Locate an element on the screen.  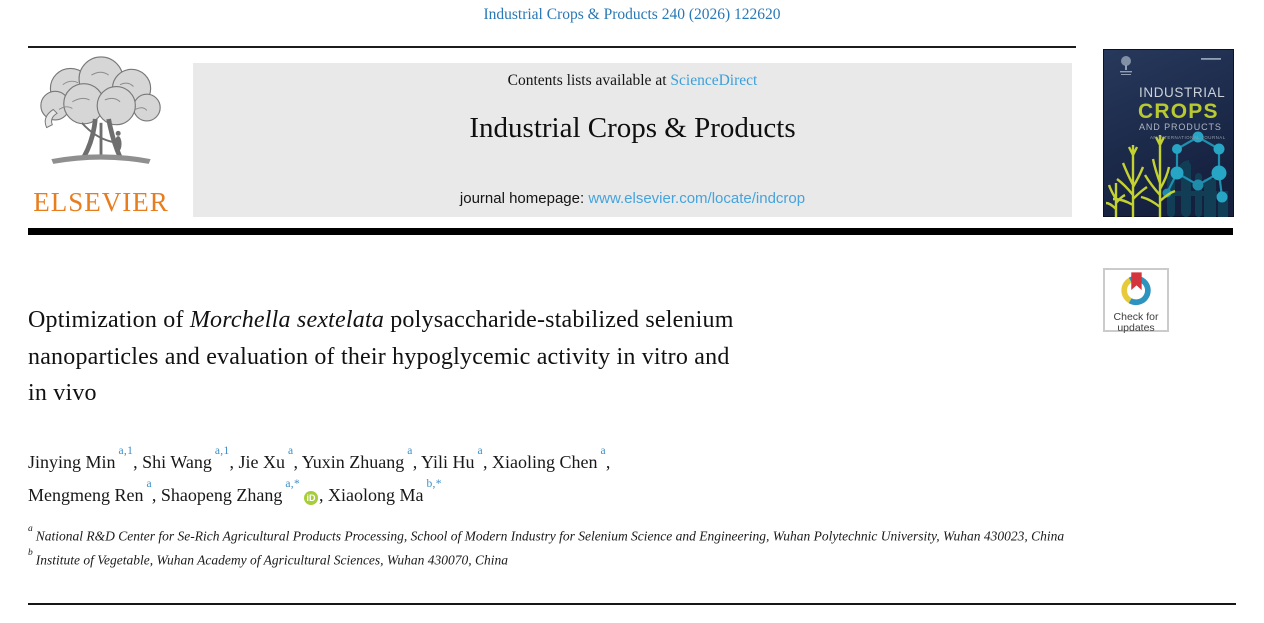
author-name: Mengmeng Ren is located at coordinates (86, 495).